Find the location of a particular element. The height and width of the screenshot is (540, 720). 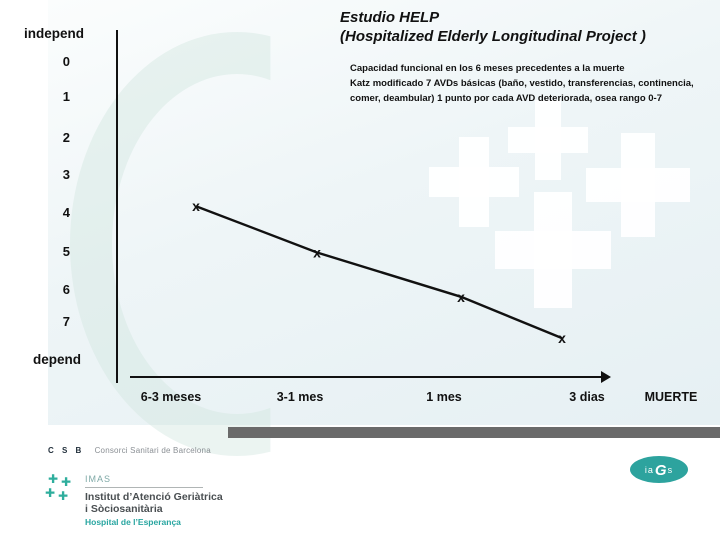

imas-hospital: Hospital de l’Esperança is located at coordinates (133, 522).